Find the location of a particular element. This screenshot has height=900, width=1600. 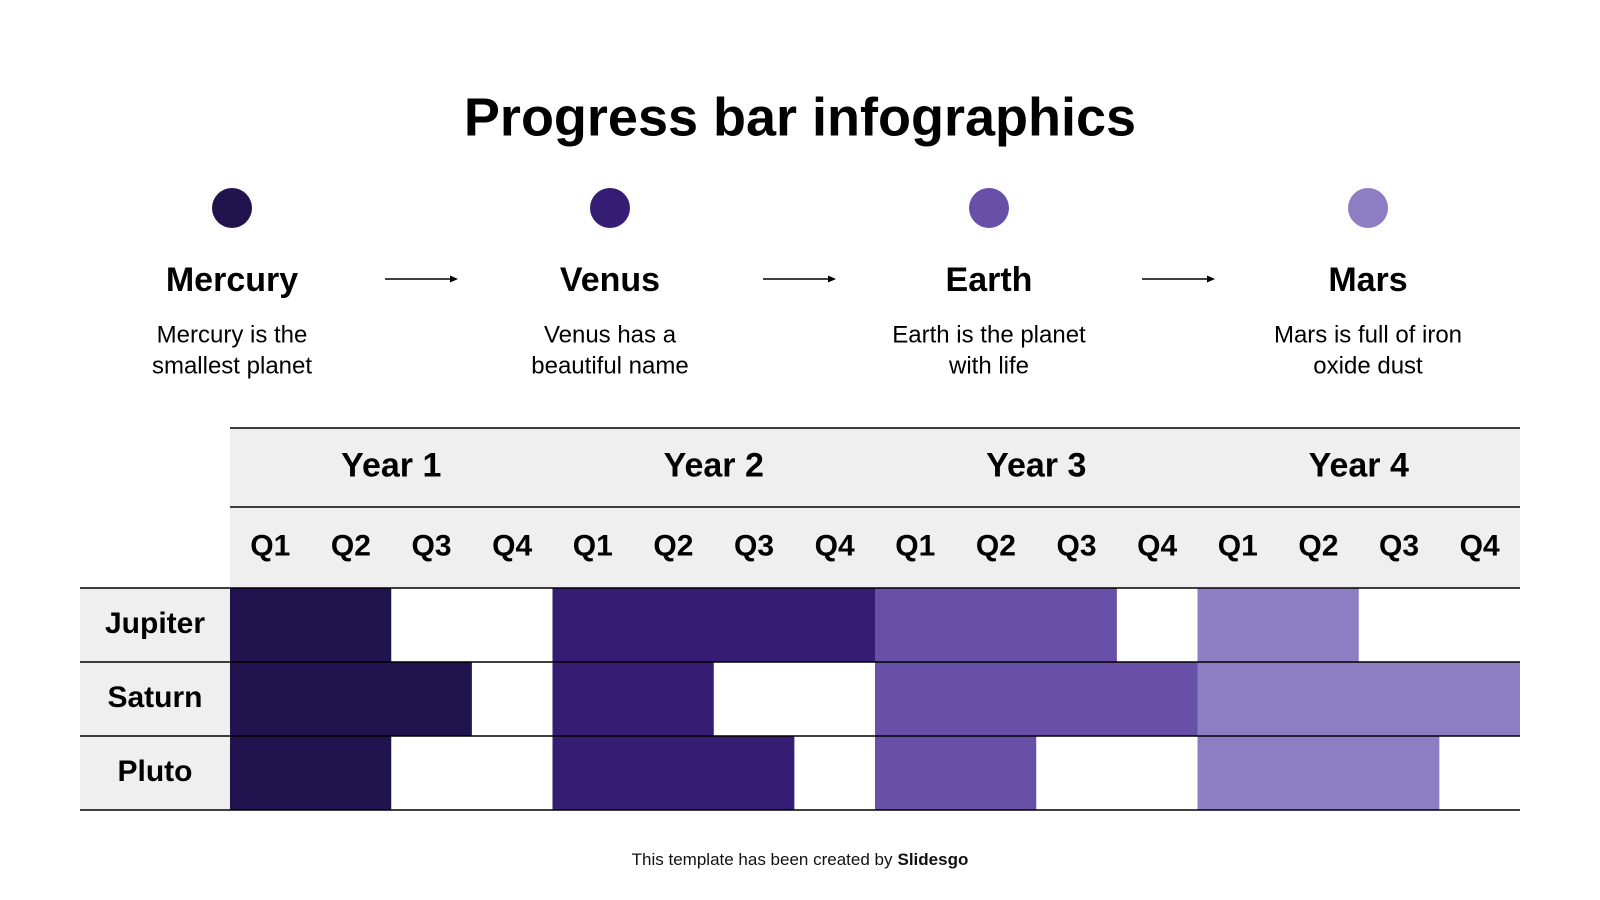

footer-text: This template has been created by is located at coordinates (762, 859).